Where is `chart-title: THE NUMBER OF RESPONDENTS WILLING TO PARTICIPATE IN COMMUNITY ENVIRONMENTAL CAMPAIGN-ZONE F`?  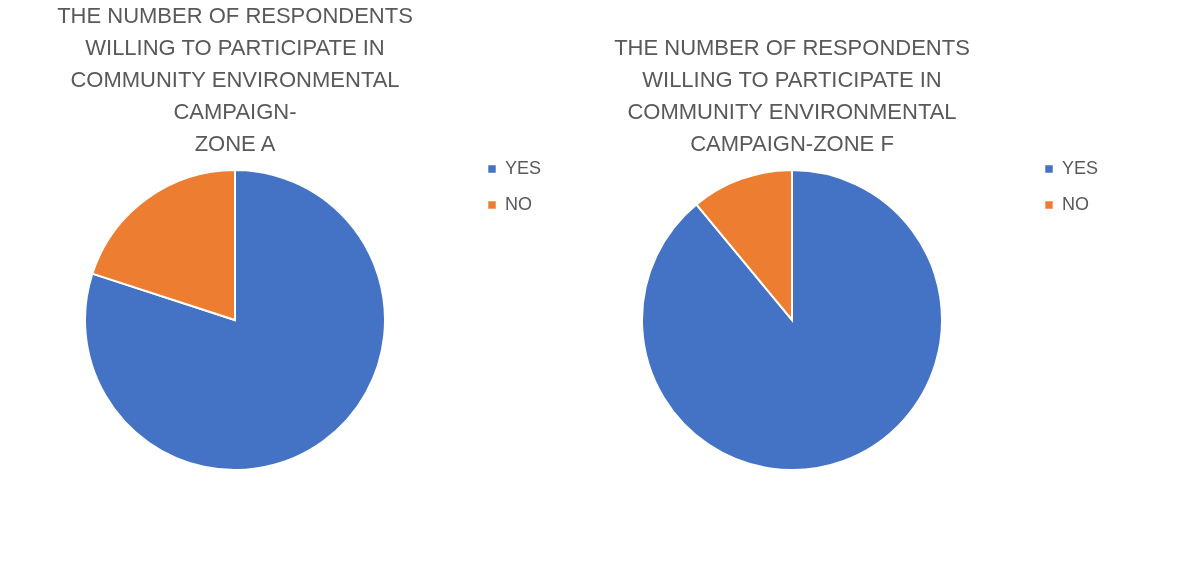 chart-title: THE NUMBER OF RESPONDENTS WILLING TO PARTICIPATE IN COMMUNITY ENVIRONMENTAL CAMPAIGN-ZONE F is located at coordinates (792, 95).